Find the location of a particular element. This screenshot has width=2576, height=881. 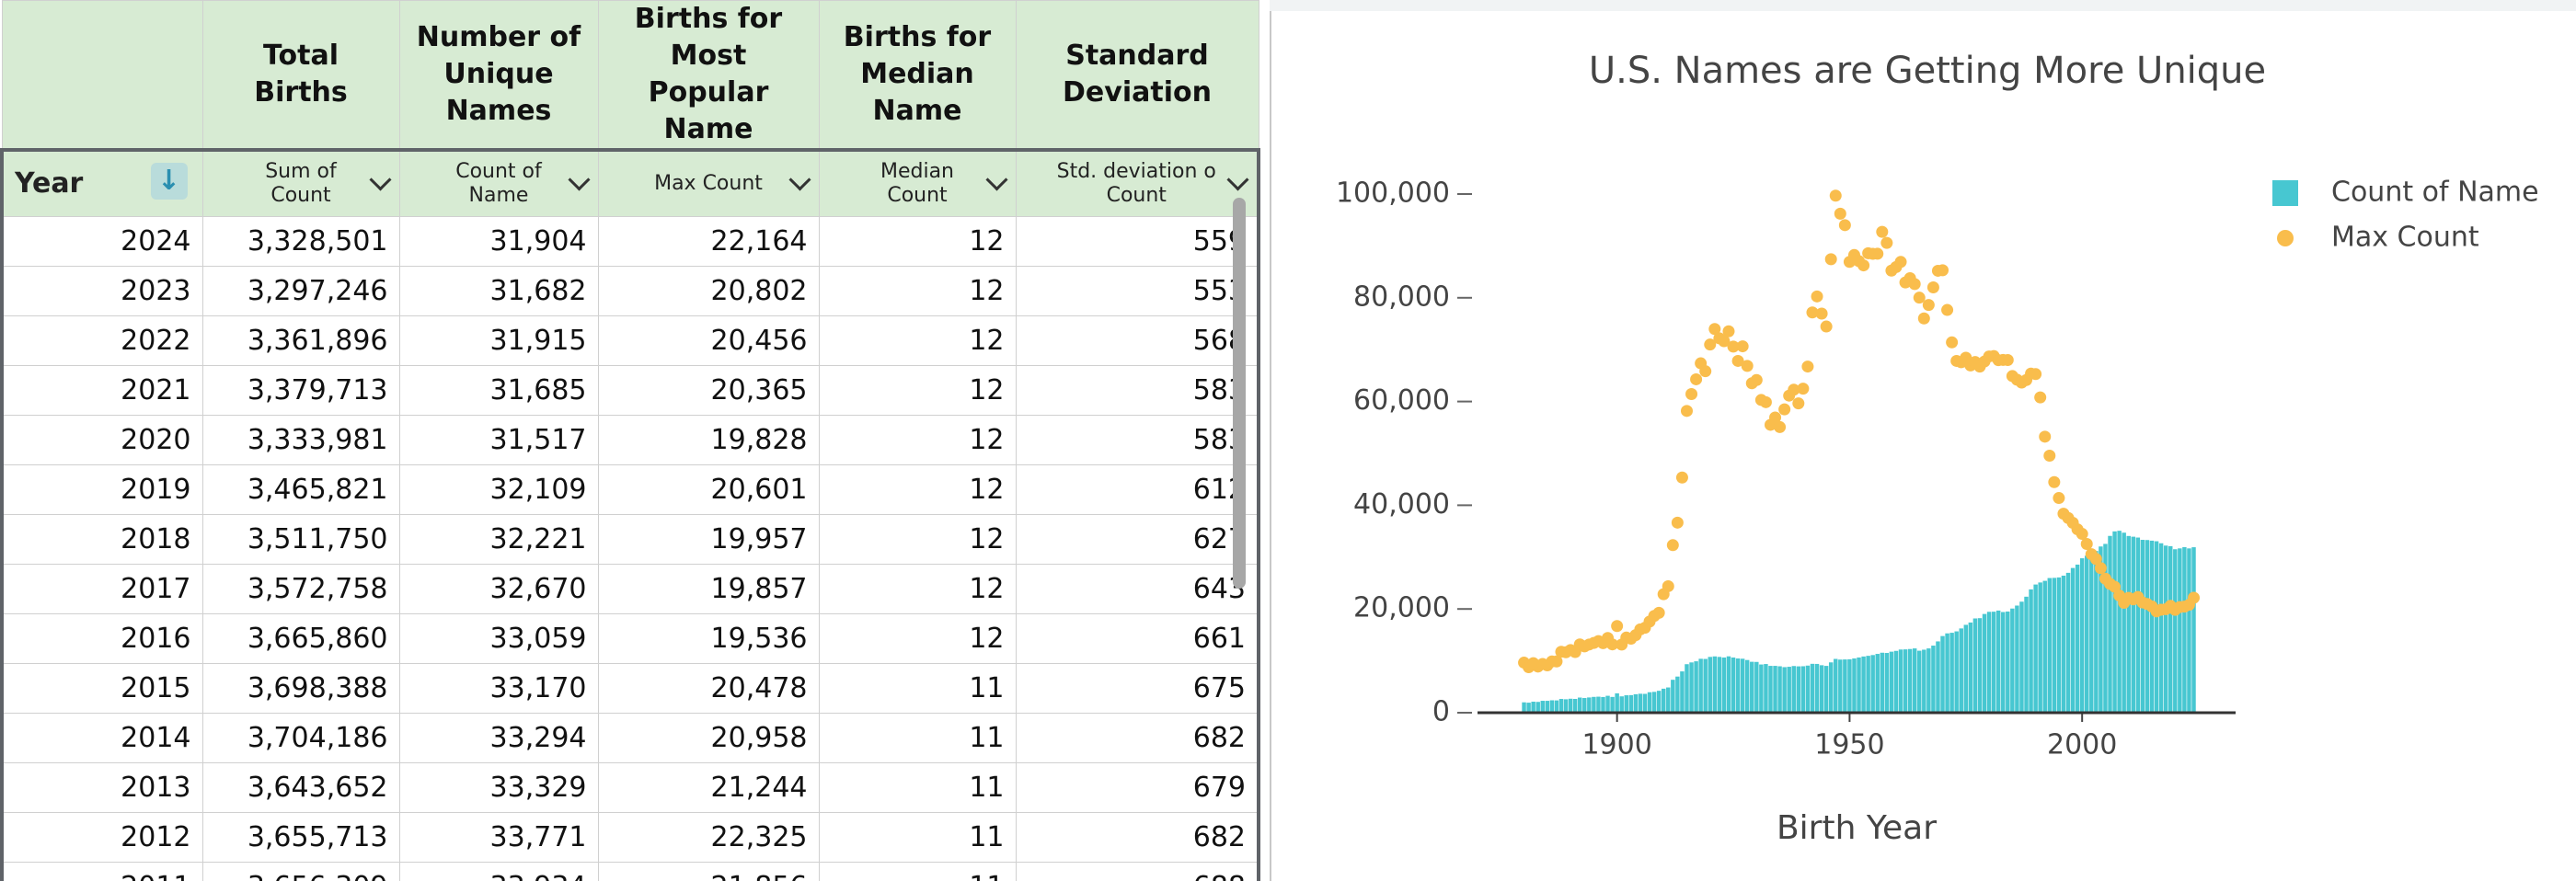

table-cell: 20,958 is located at coordinates (708, 738).